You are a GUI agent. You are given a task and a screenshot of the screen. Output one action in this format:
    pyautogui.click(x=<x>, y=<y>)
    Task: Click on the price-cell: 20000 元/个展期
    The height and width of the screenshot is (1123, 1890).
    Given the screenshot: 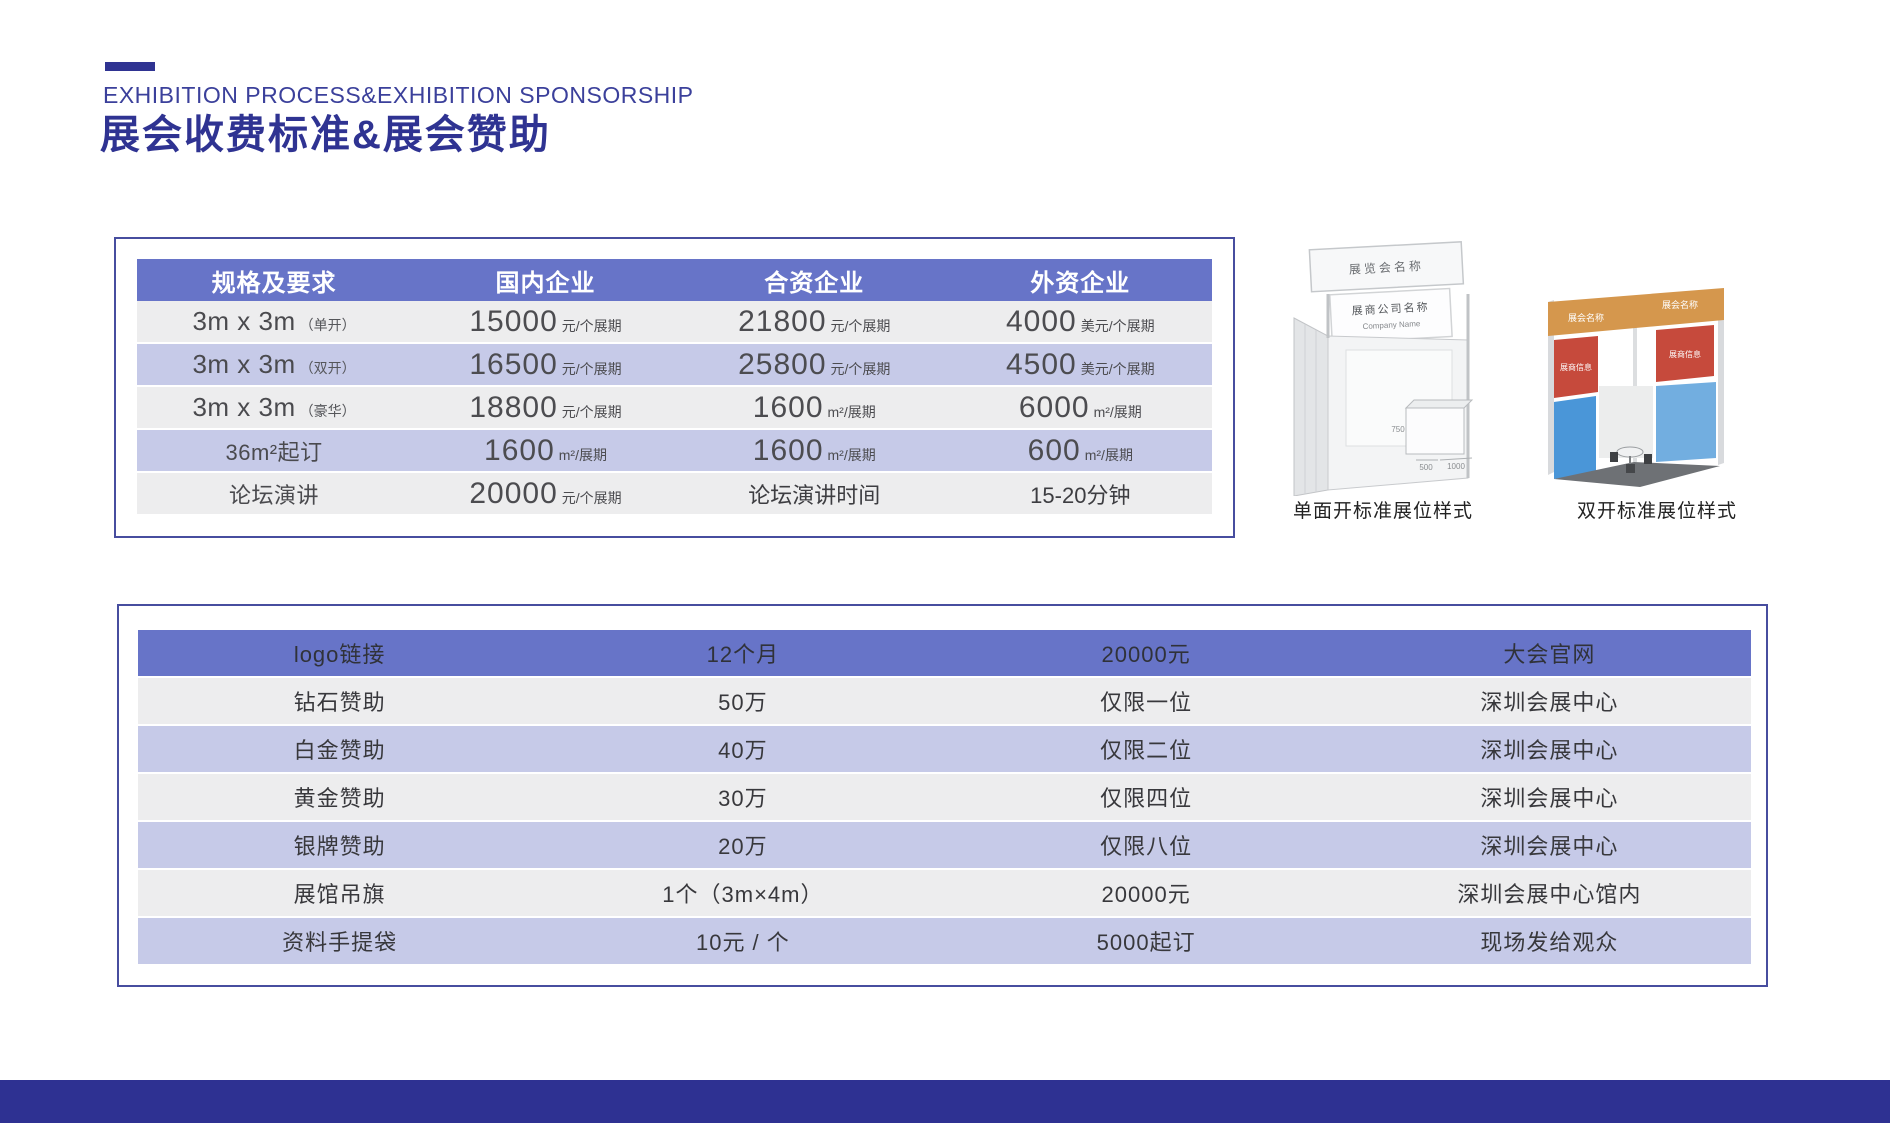 What is the action you would take?
    pyautogui.click(x=545, y=494)
    